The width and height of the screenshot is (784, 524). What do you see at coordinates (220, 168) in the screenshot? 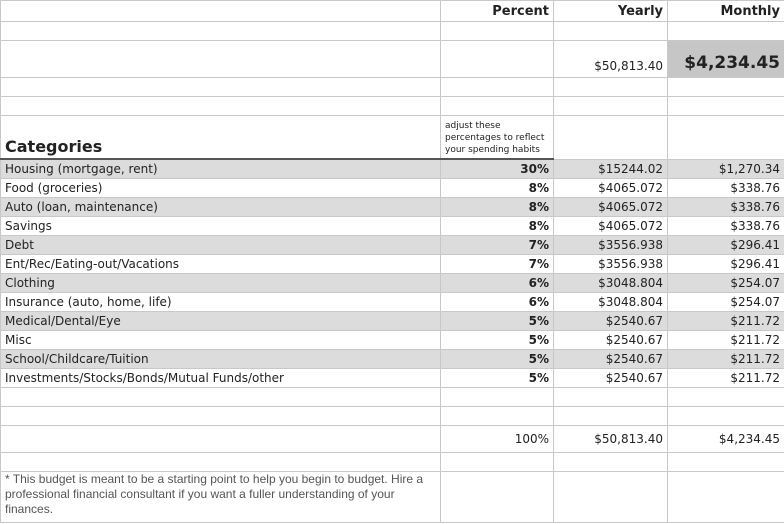
I see `category-name: Housing (mortgage, rent)` at bounding box center [220, 168].